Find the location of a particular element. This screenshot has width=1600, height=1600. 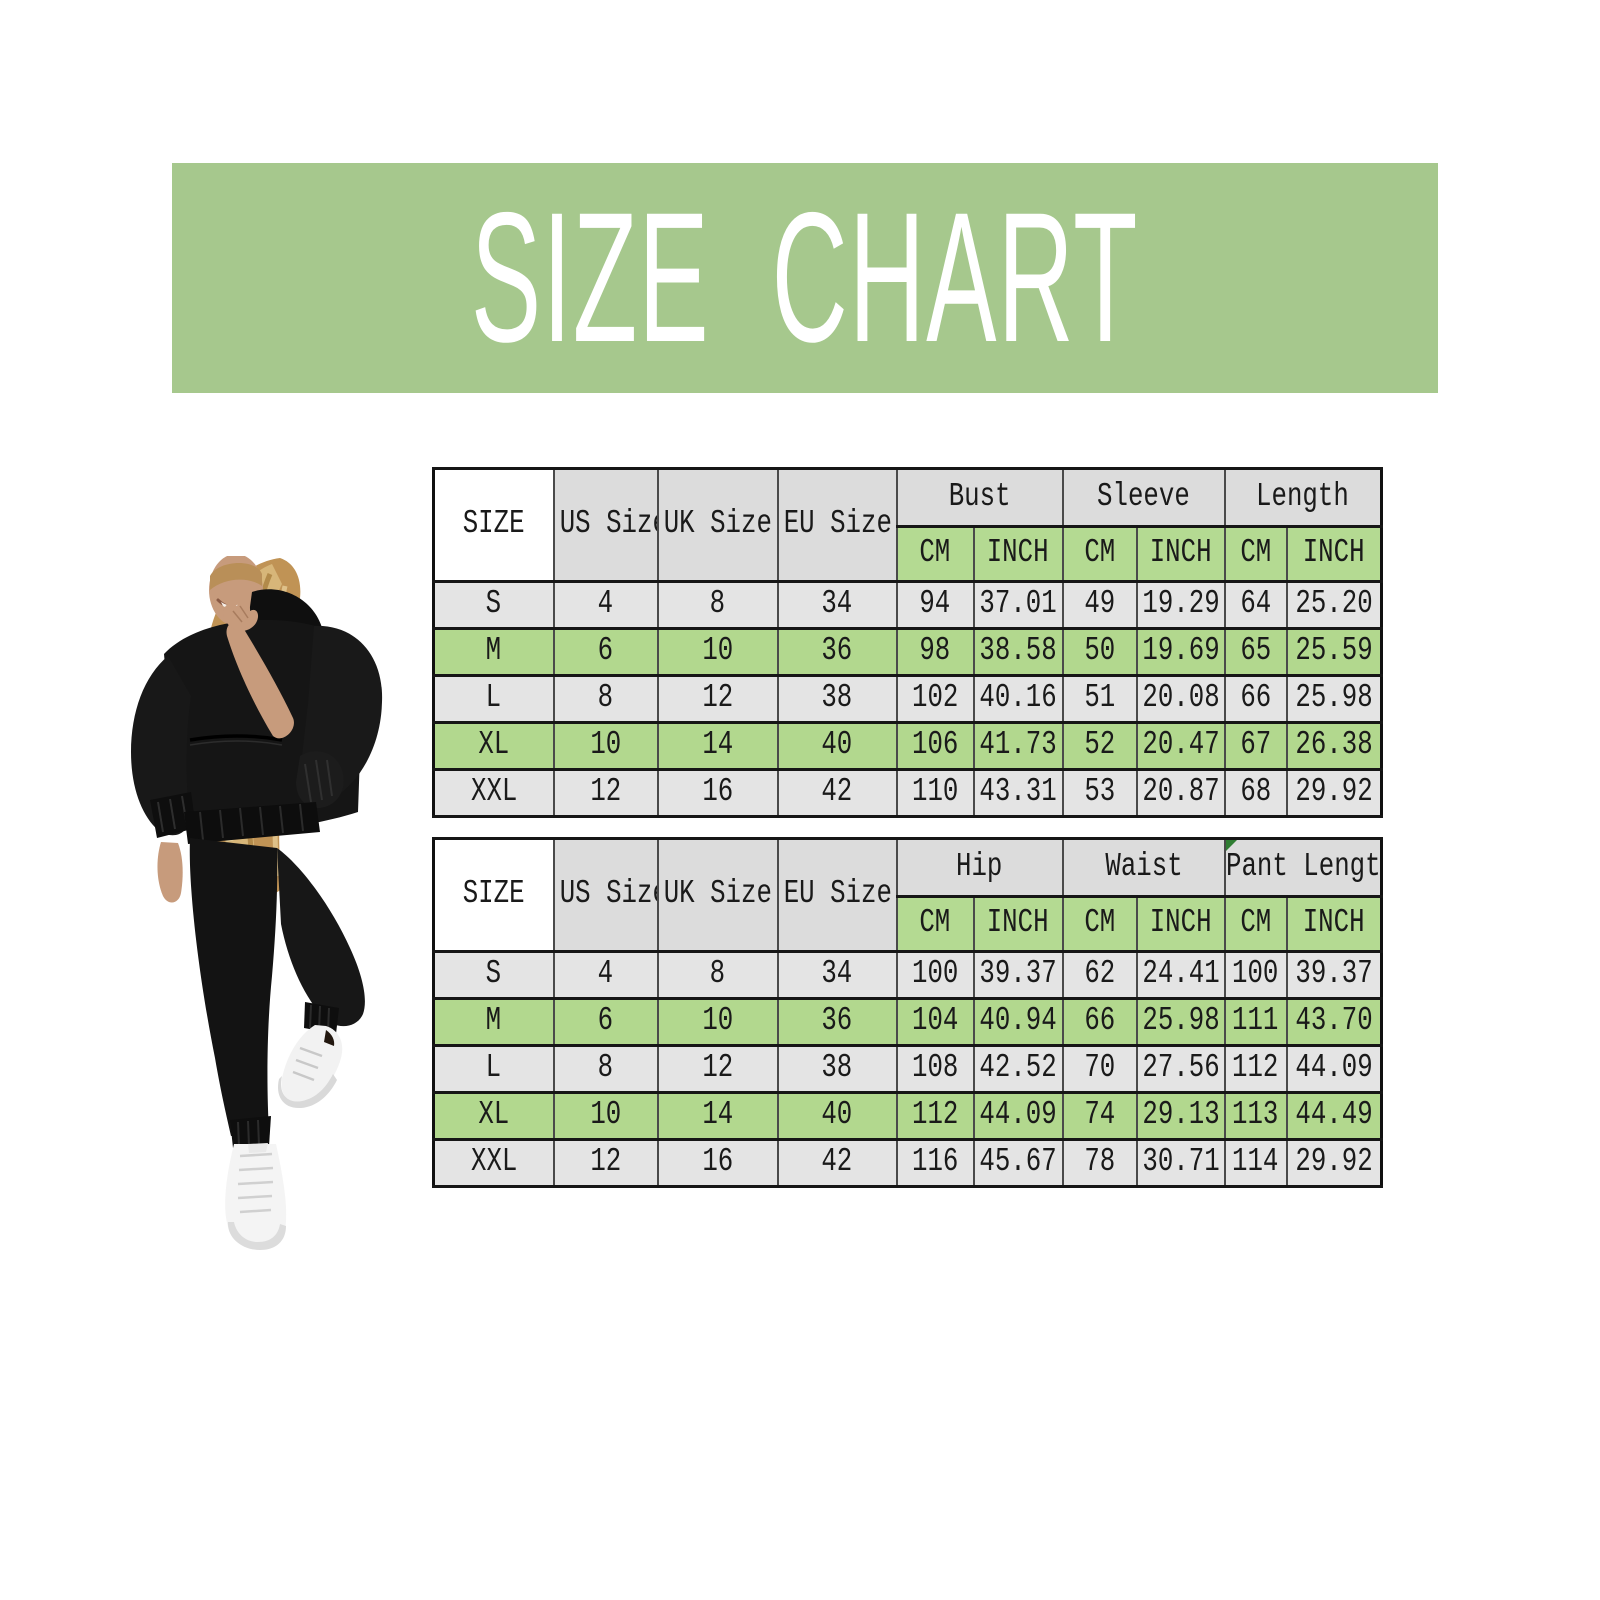

measure-value-cell-text: 106 is located at coordinates (935, 745).